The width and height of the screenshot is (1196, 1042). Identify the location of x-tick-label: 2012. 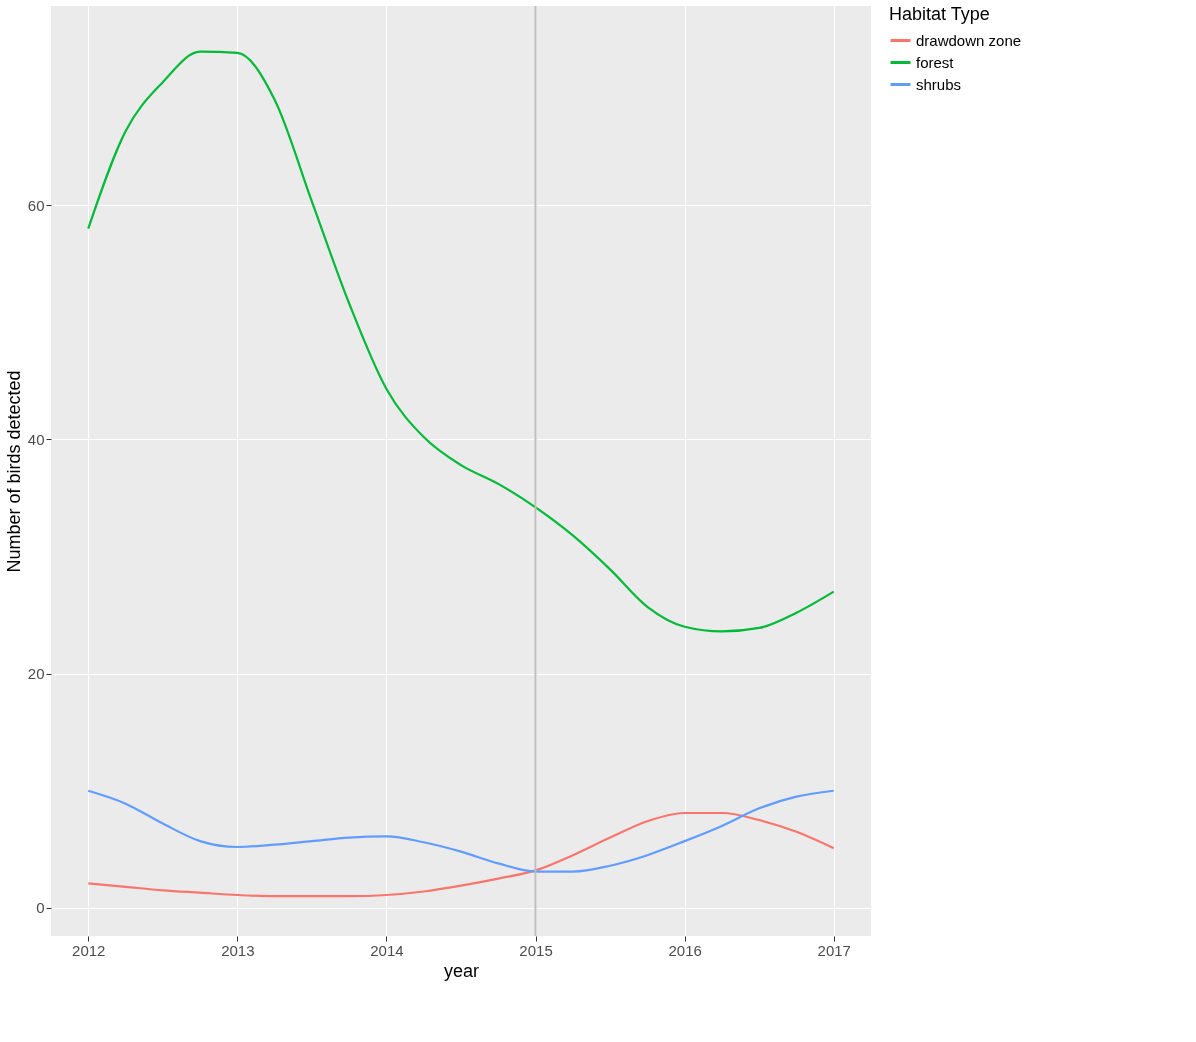
(89, 950).